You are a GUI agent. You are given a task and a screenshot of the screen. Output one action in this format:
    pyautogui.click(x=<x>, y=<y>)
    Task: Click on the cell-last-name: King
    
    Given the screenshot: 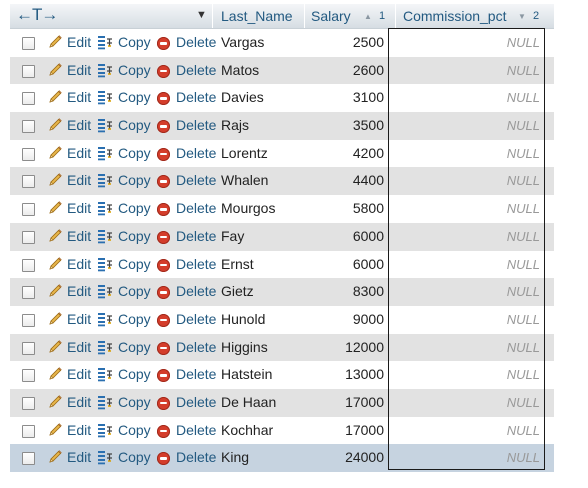 What is the action you would take?
    pyautogui.click(x=235, y=457)
    